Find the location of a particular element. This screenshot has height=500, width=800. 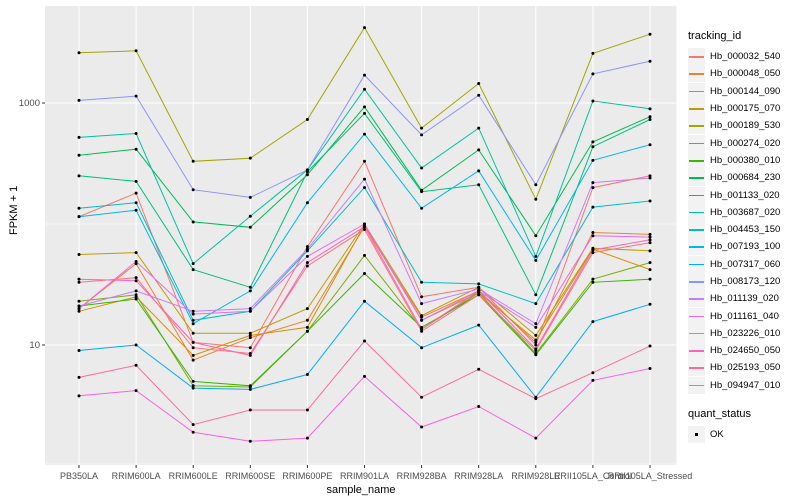

legend-item: Hb_000189_530 is located at coordinates (744, 126).